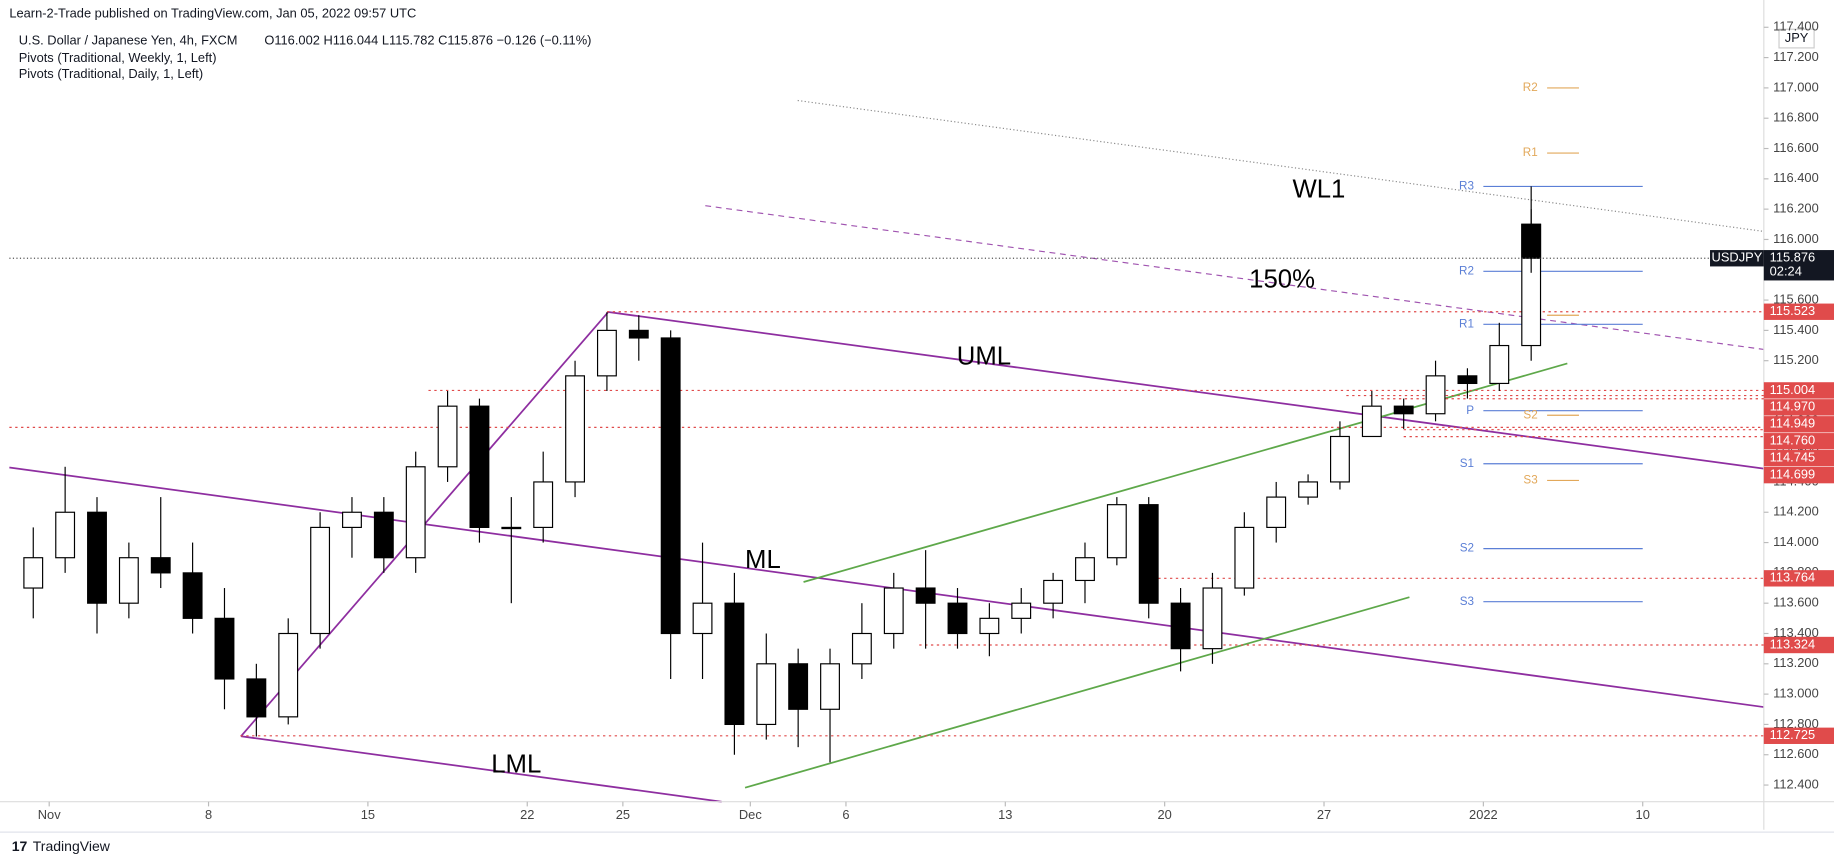  I want to click on y-tick-label: 112.800, so click(1796, 723).